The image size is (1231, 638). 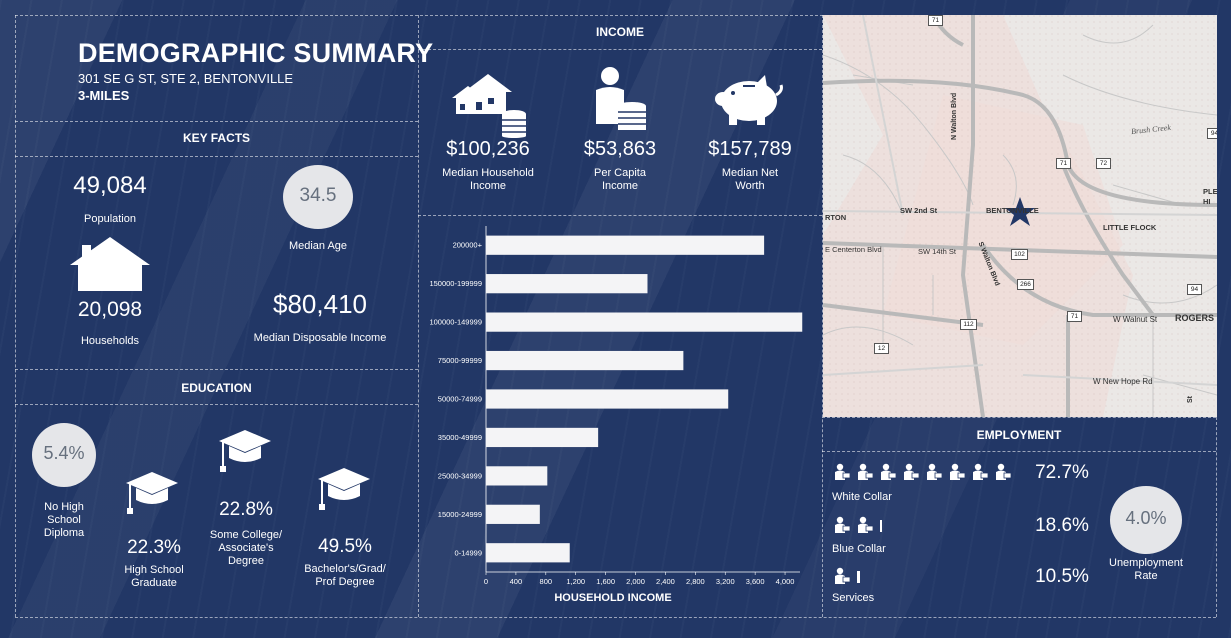 I want to click on category-label: 150000-199999, so click(x=455, y=283).